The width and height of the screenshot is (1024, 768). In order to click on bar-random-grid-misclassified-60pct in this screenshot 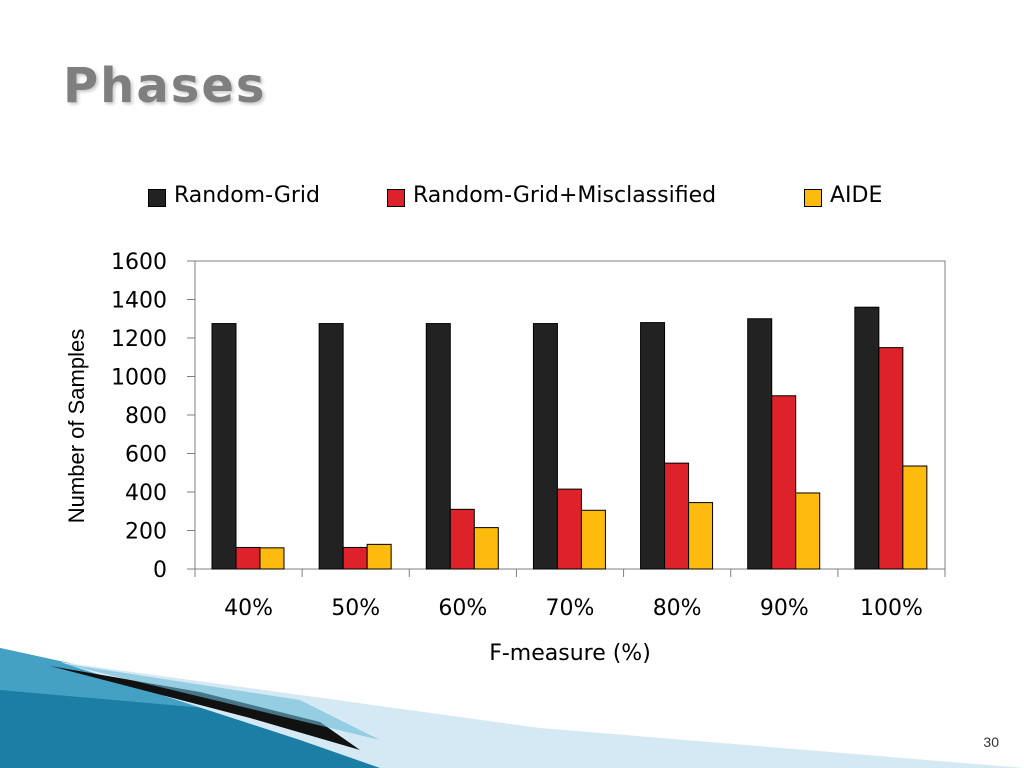, I will do `click(462, 539)`.